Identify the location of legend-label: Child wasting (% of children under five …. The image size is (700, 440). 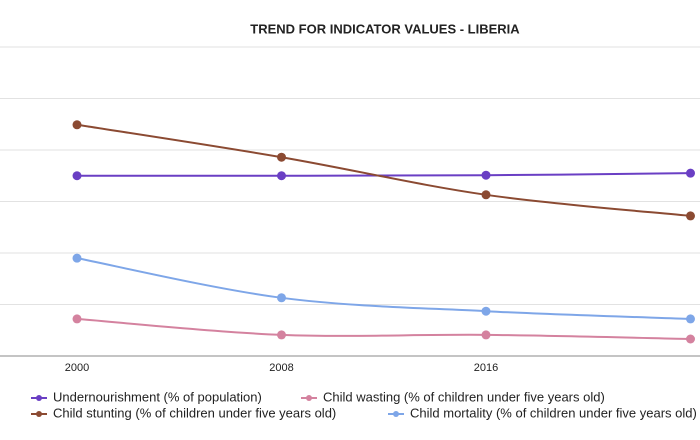
(464, 396).